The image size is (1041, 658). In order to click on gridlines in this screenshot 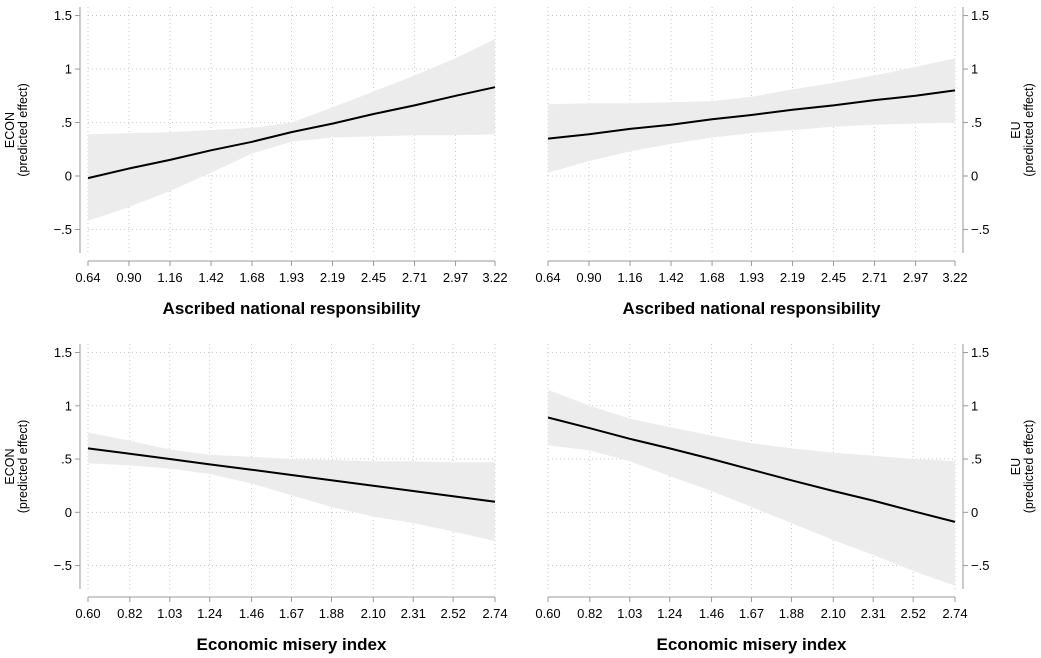, I will do `click(291, 466)`.